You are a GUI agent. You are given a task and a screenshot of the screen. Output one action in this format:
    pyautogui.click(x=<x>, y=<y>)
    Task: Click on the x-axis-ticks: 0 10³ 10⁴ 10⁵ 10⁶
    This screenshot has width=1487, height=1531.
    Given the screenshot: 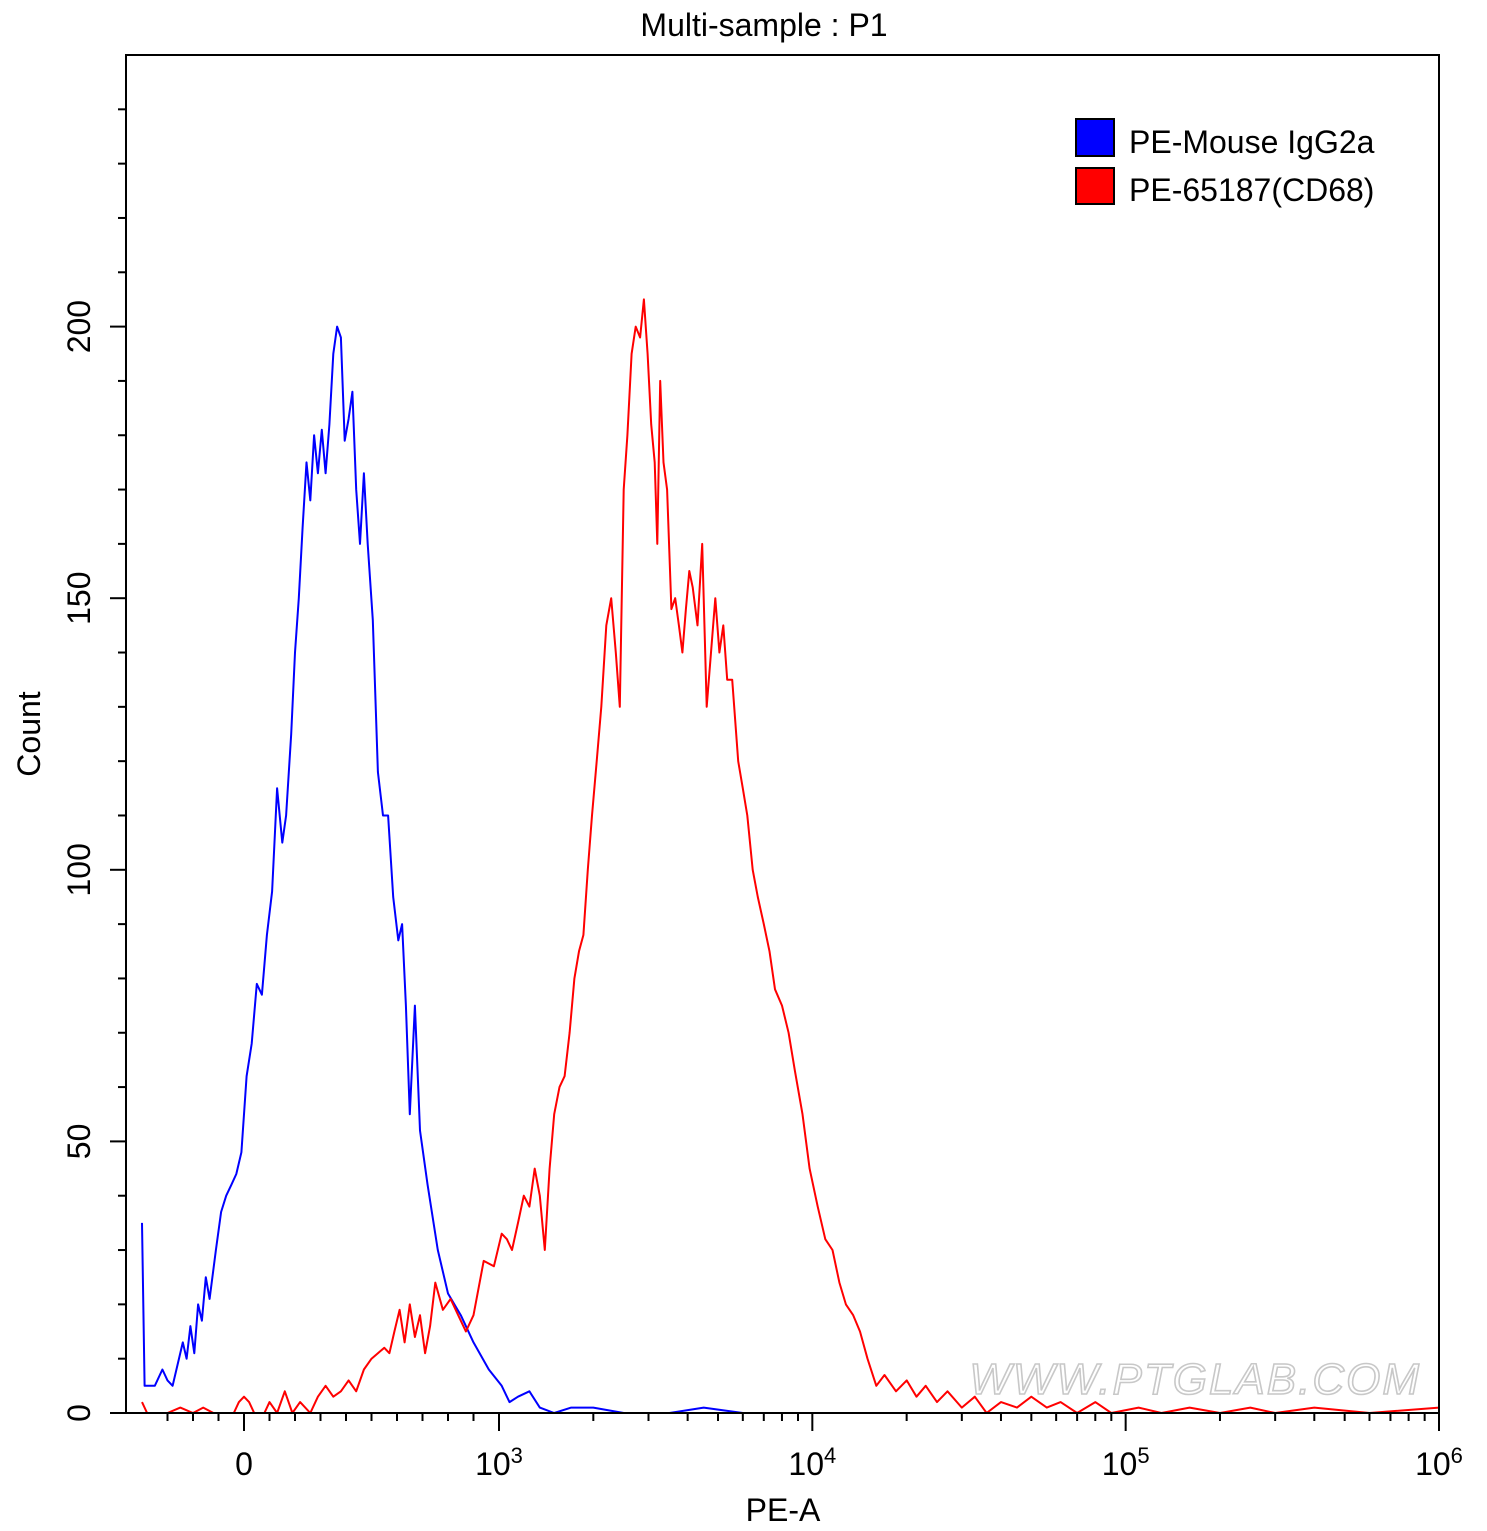 What is the action you would take?
    pyautogui.click(x=814, y=1447)
    